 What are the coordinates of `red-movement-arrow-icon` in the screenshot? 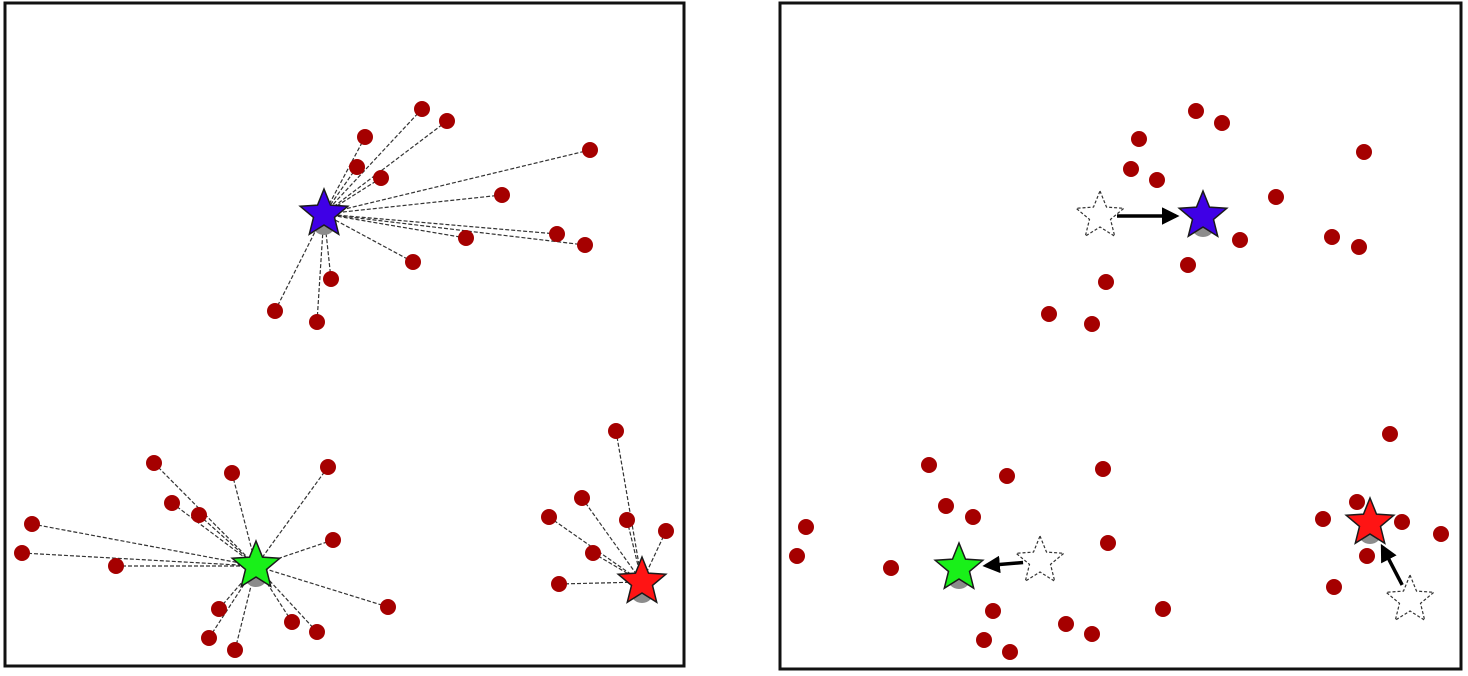 It's located at (1392, 564).